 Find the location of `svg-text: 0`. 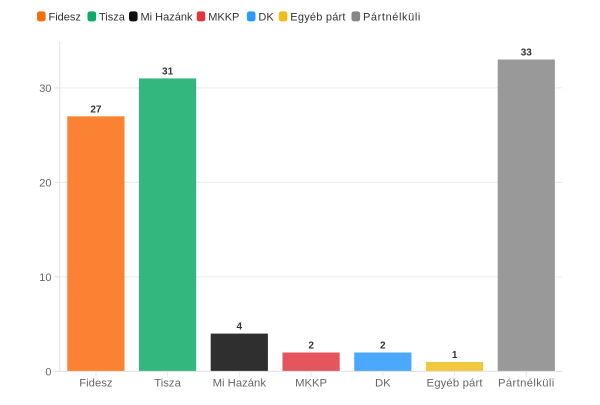

svg-text: 0 is located at coordinates (48, 372).